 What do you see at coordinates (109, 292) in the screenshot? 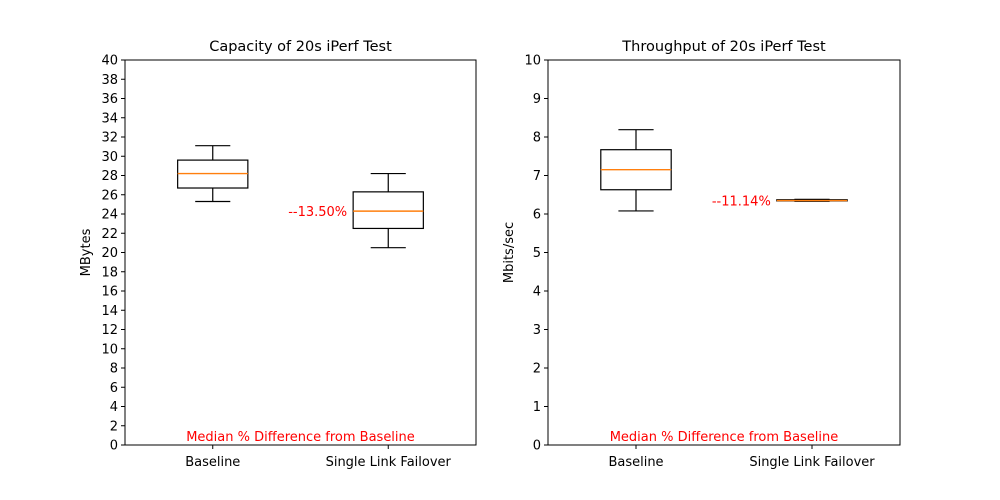
I see `y-tick-label: 16` at bounding box center [109, 292].